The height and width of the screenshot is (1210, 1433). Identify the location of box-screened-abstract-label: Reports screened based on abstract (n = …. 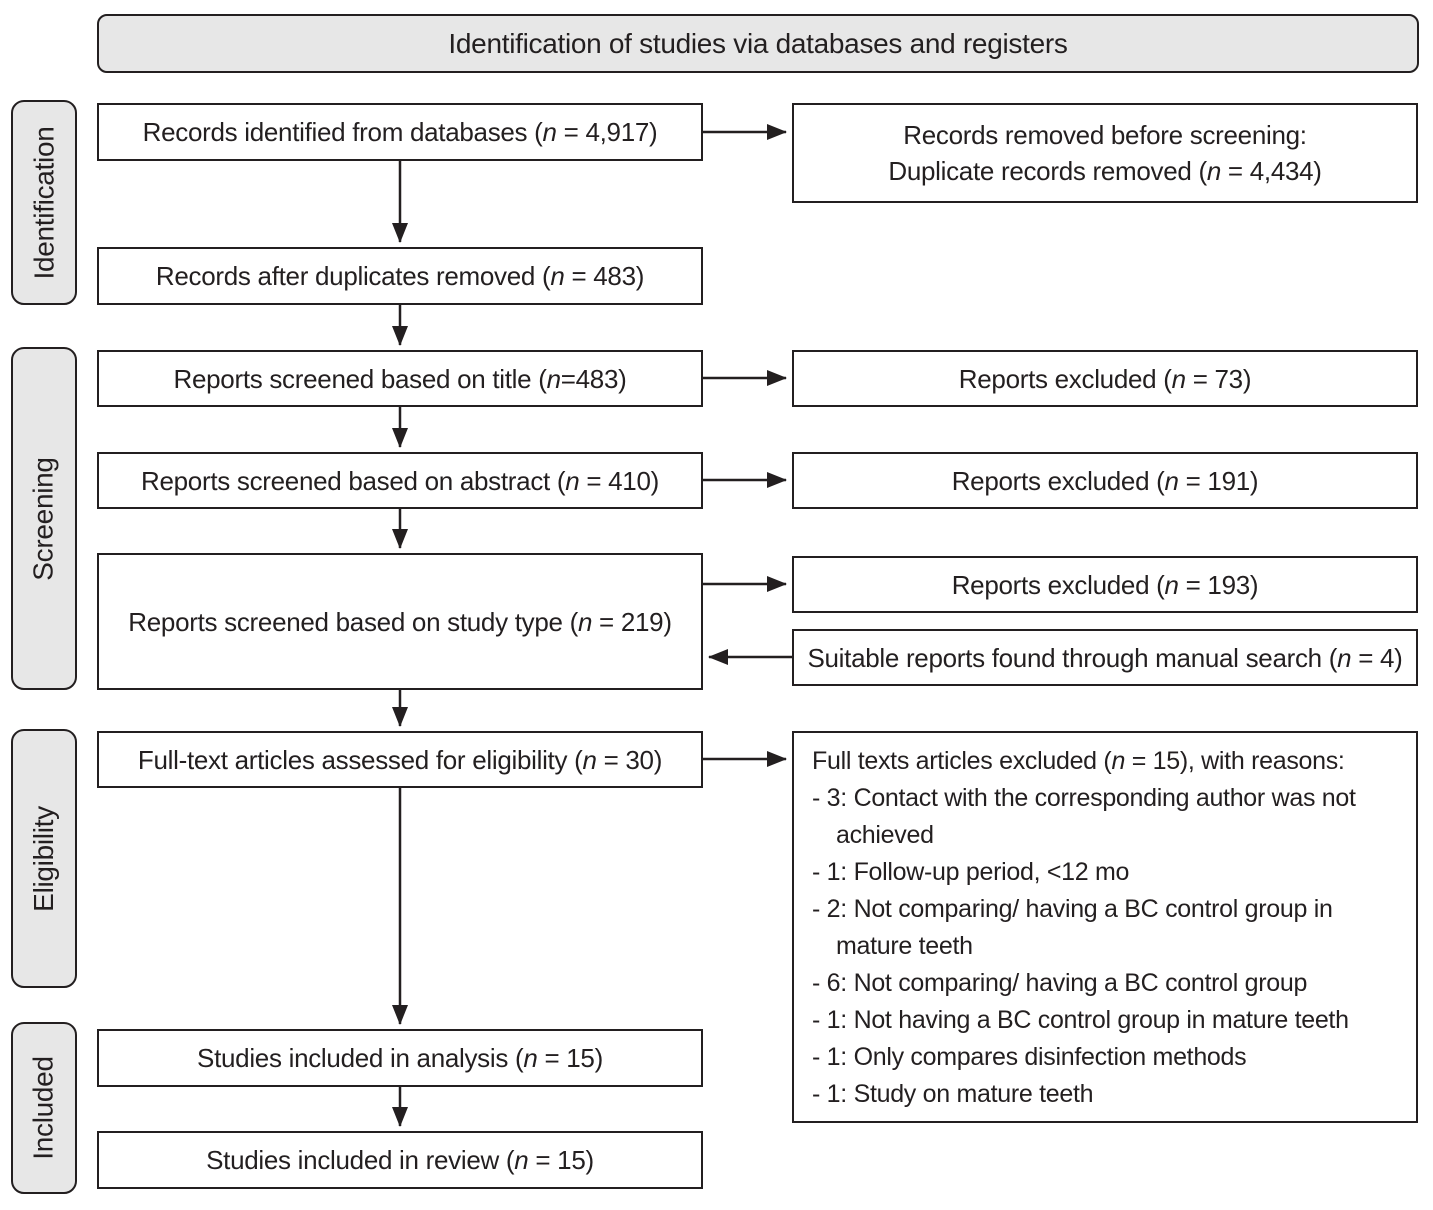
(400, 480).